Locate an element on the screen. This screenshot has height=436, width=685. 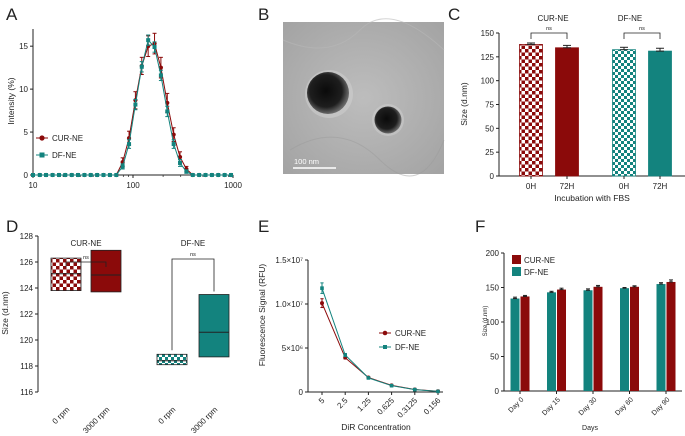
data-point-cur is located at coordinates (173, 134).